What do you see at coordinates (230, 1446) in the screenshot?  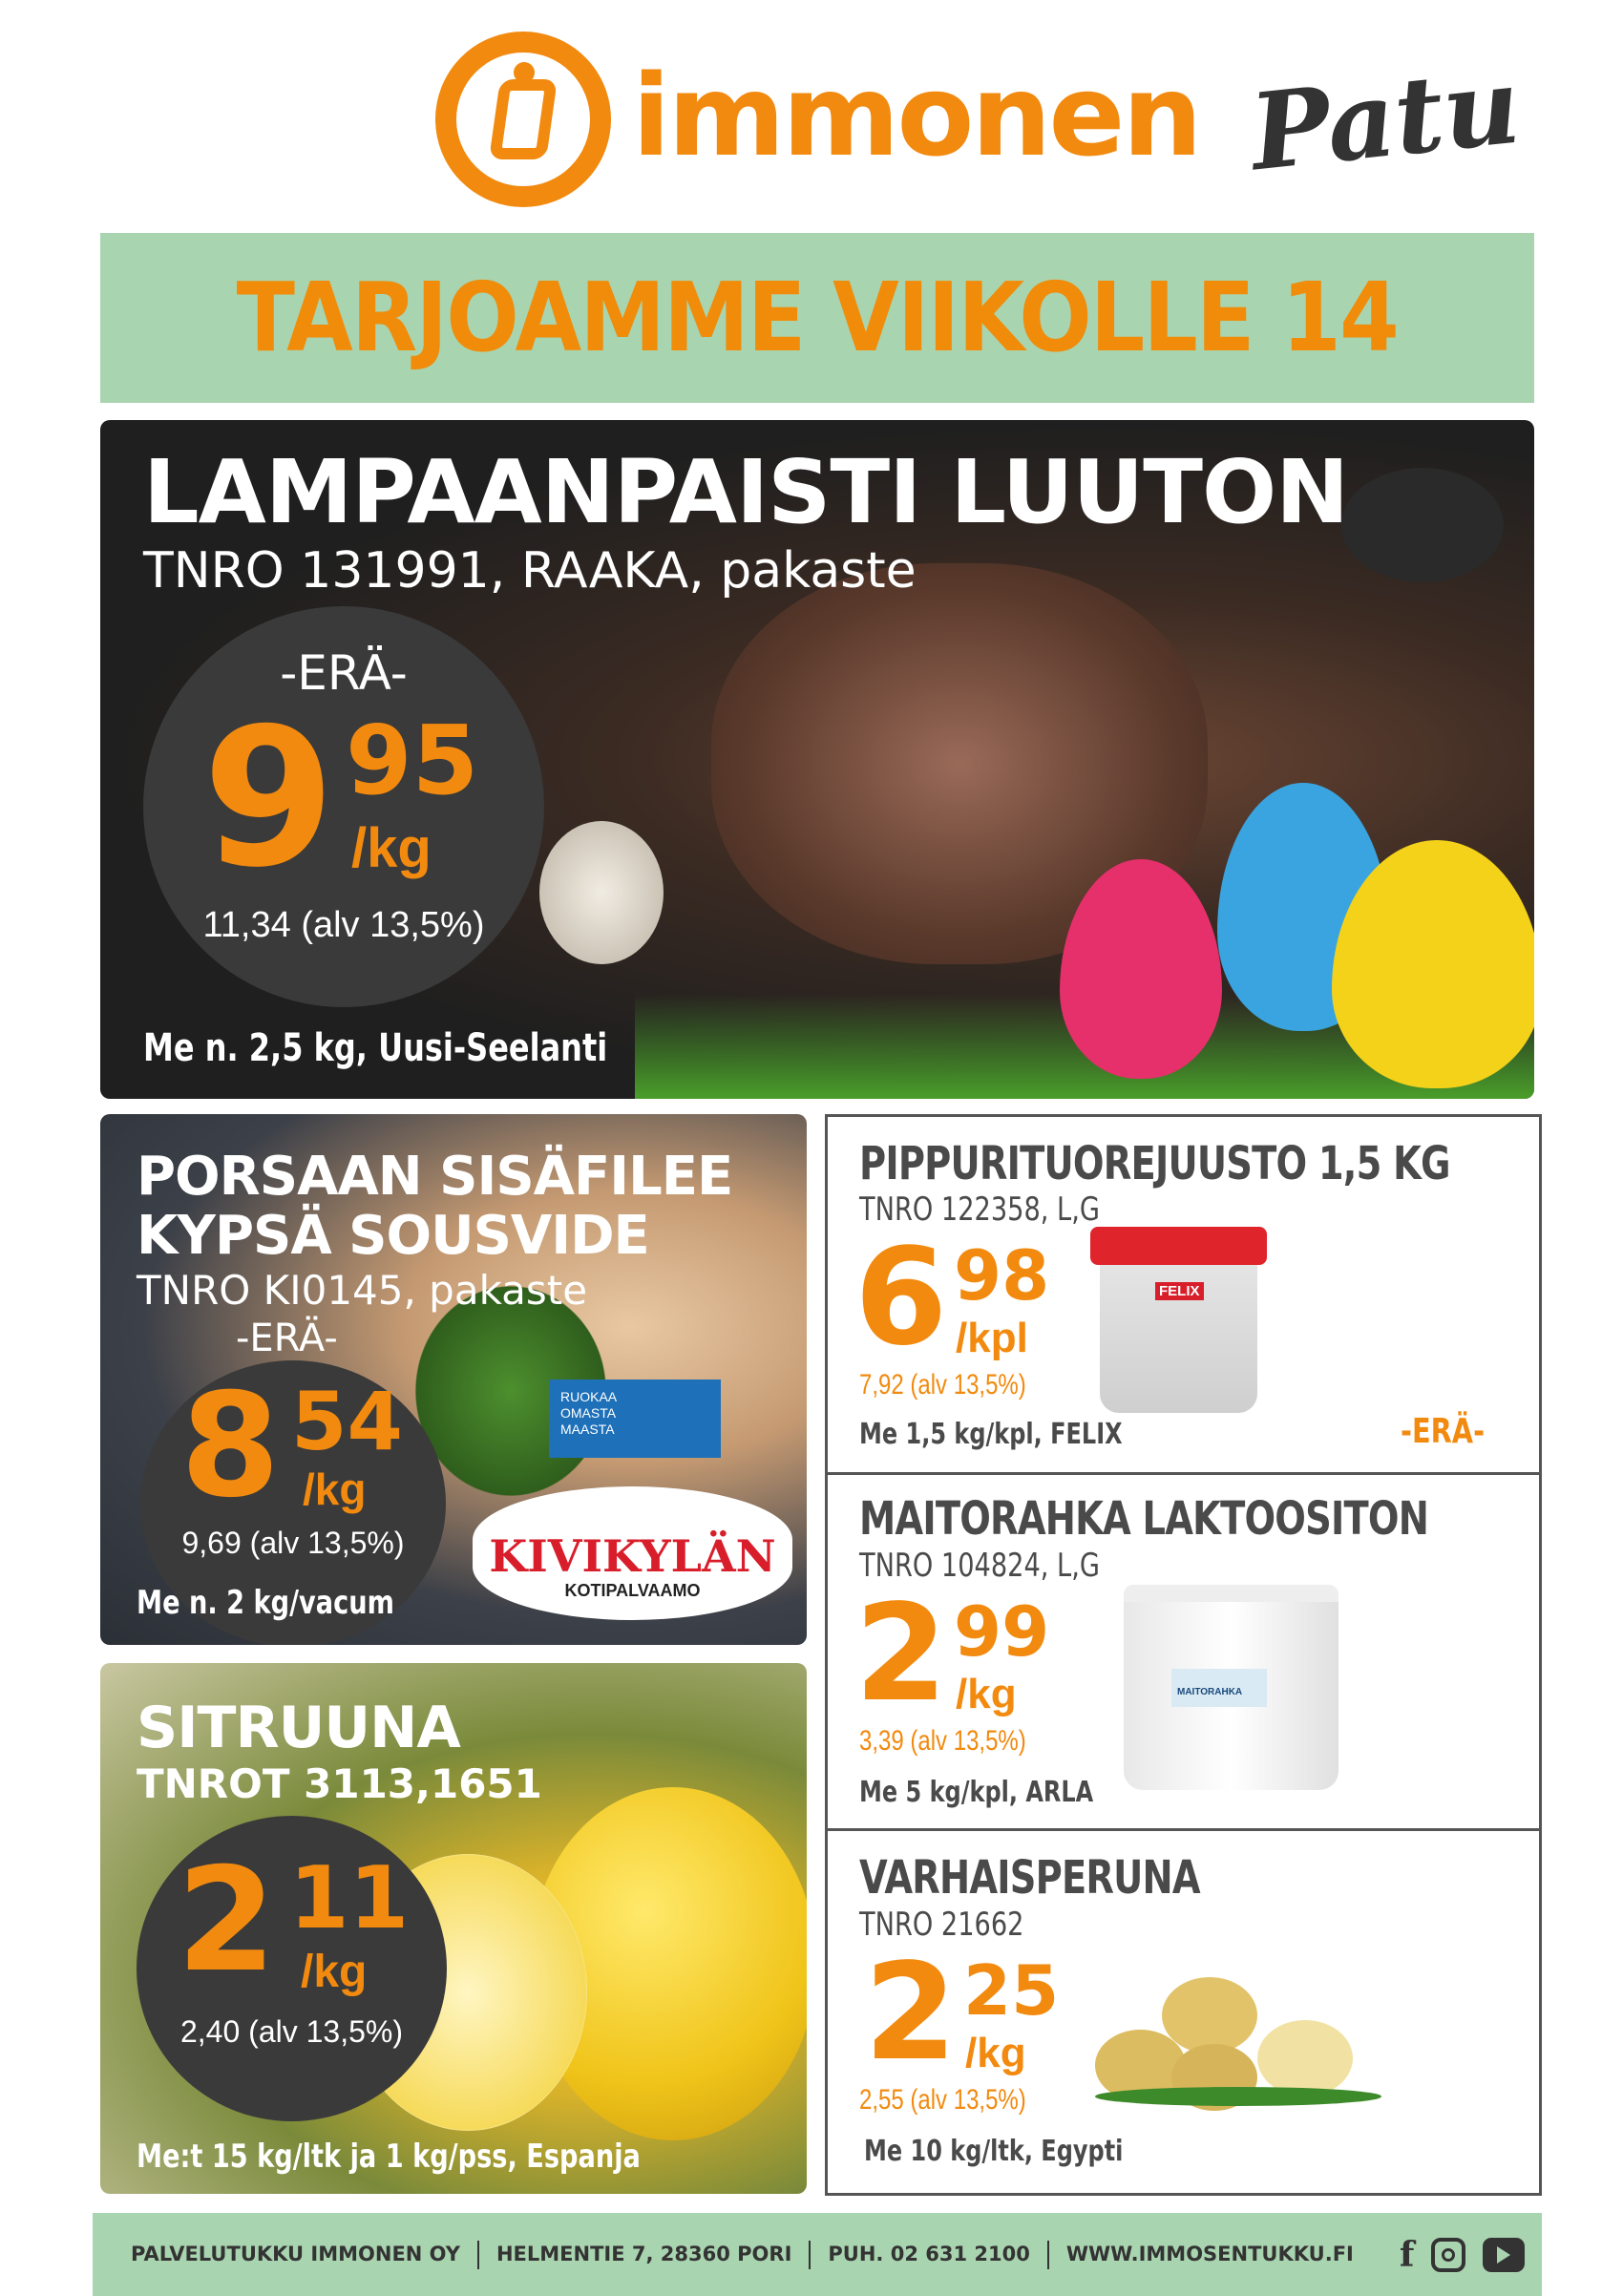 I see `price-integer: 8` at bounding box center [230, 1446].